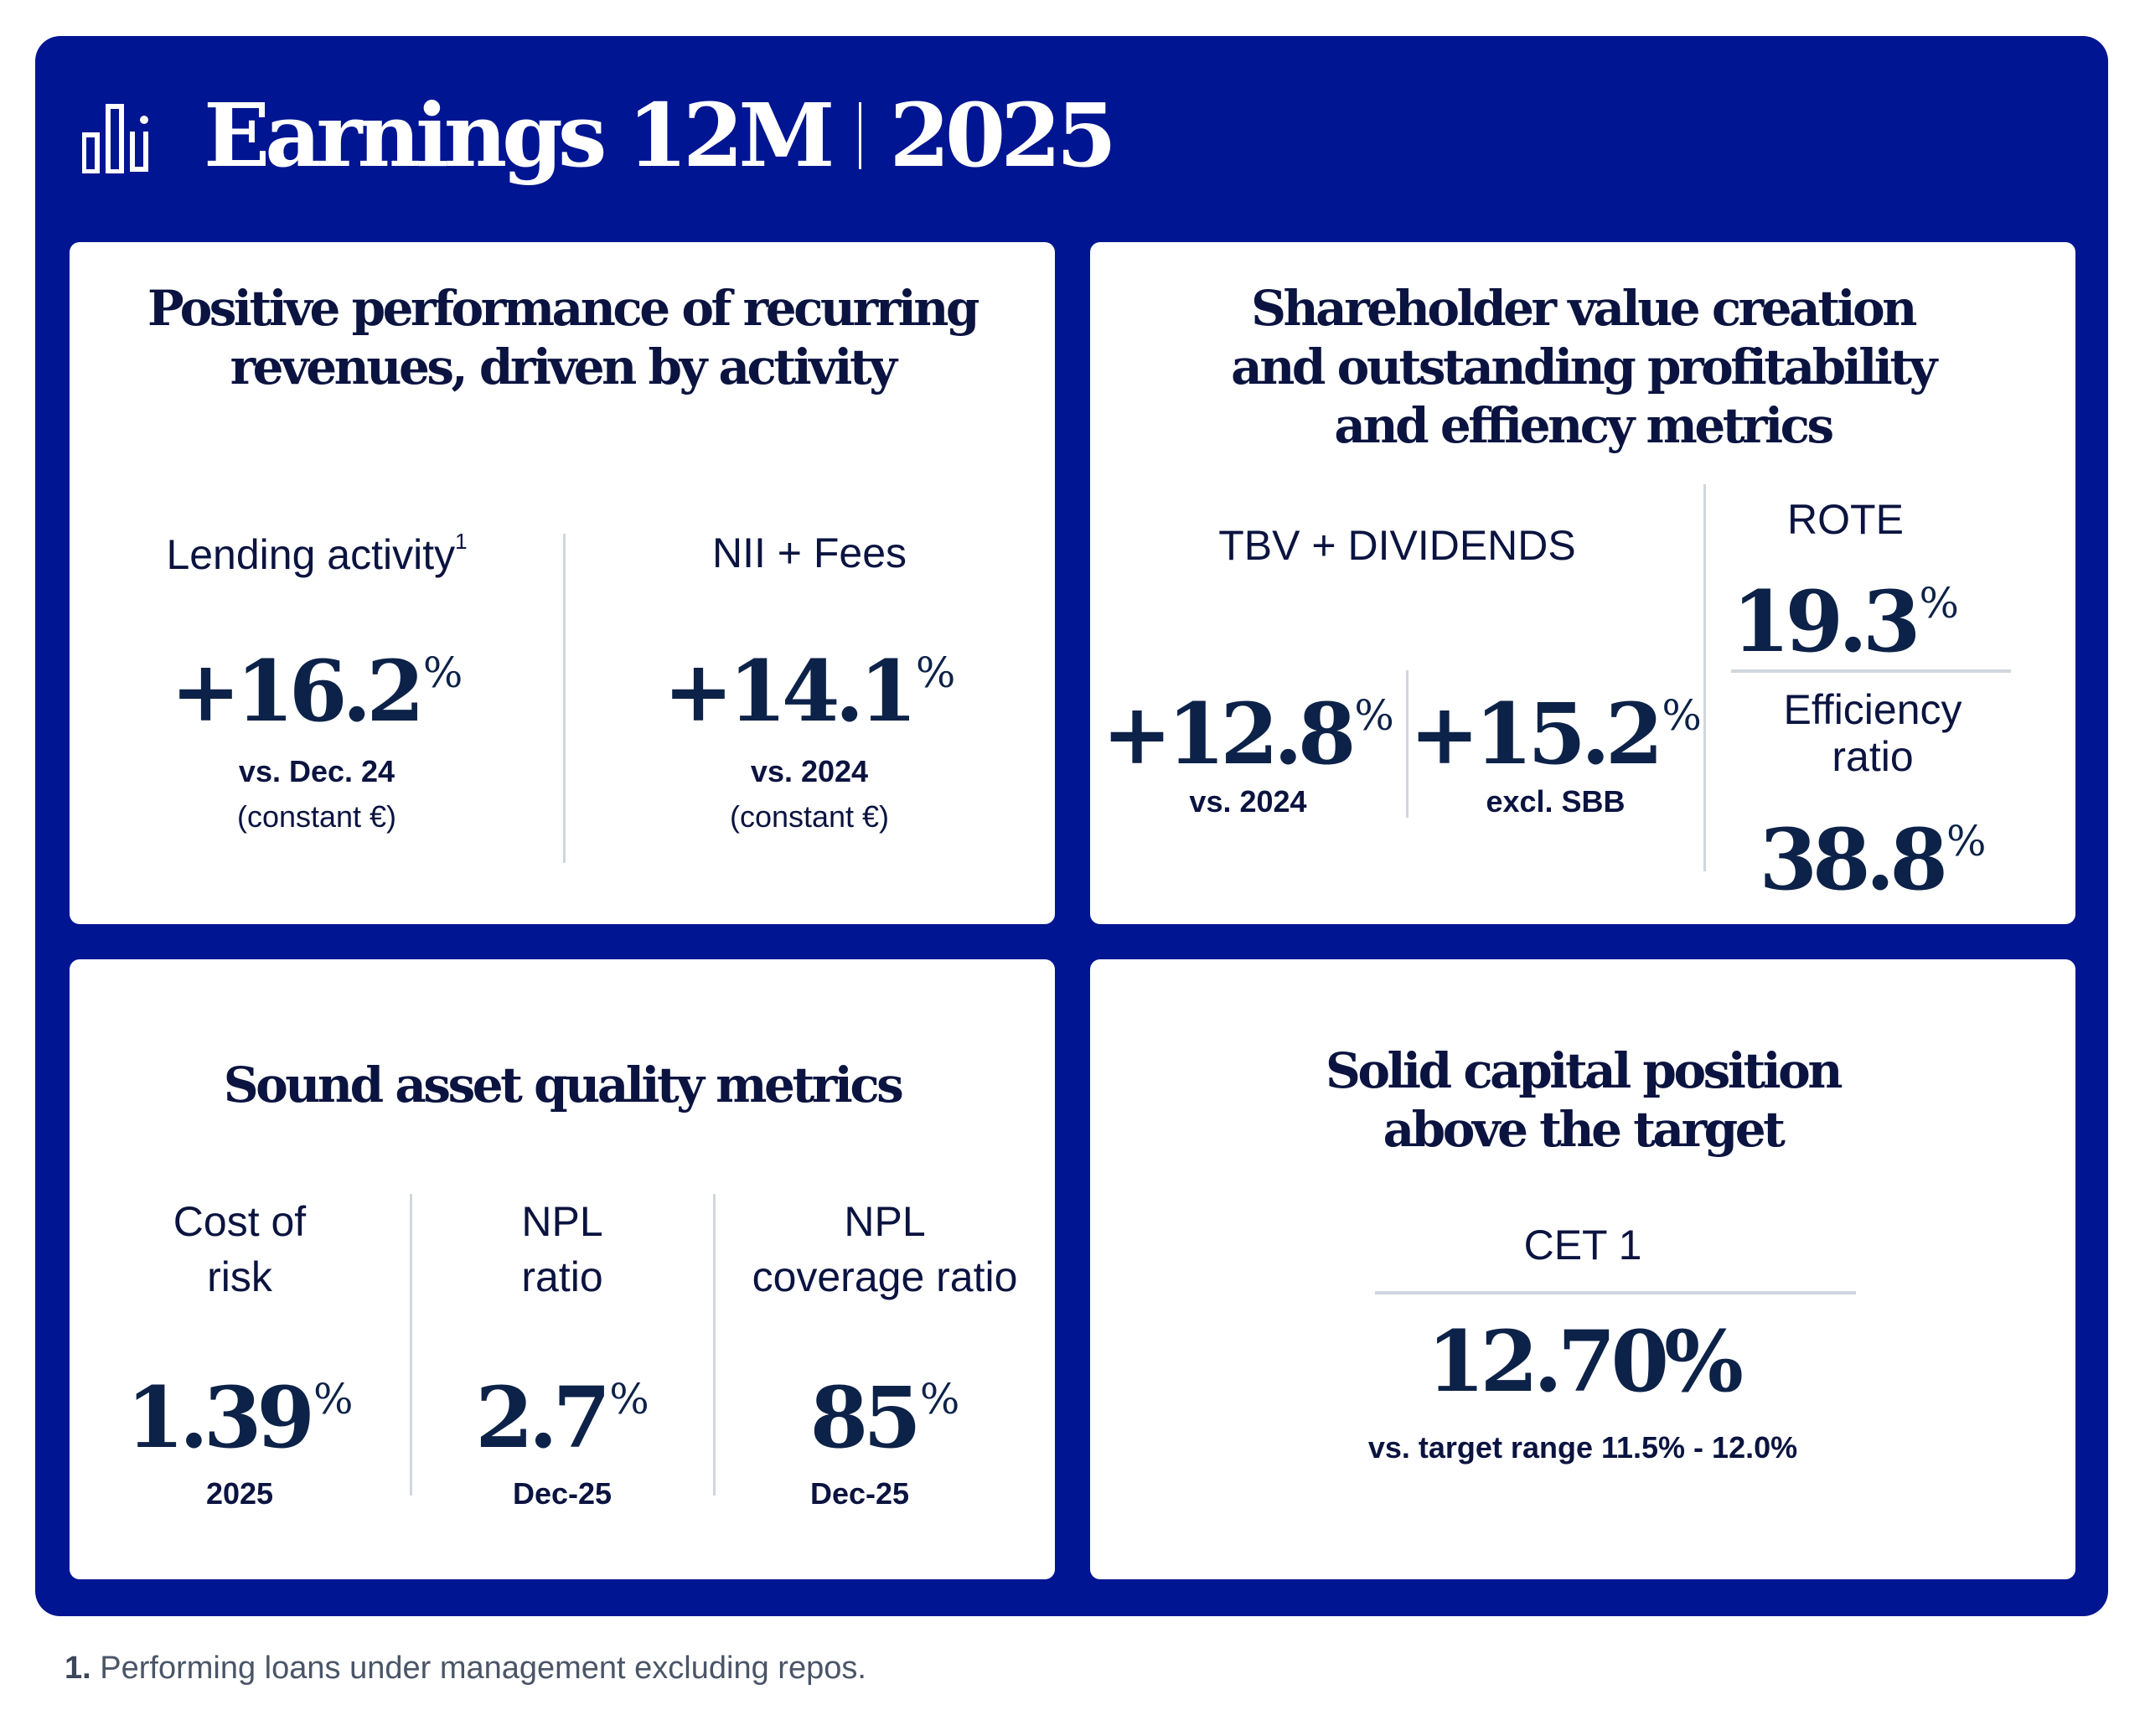 The image size is (2145, 1736). Describe the element at coordinates (809, 771) in the screenshot. I see `metric-sub-nii-fees: vs. 2024` at that location.